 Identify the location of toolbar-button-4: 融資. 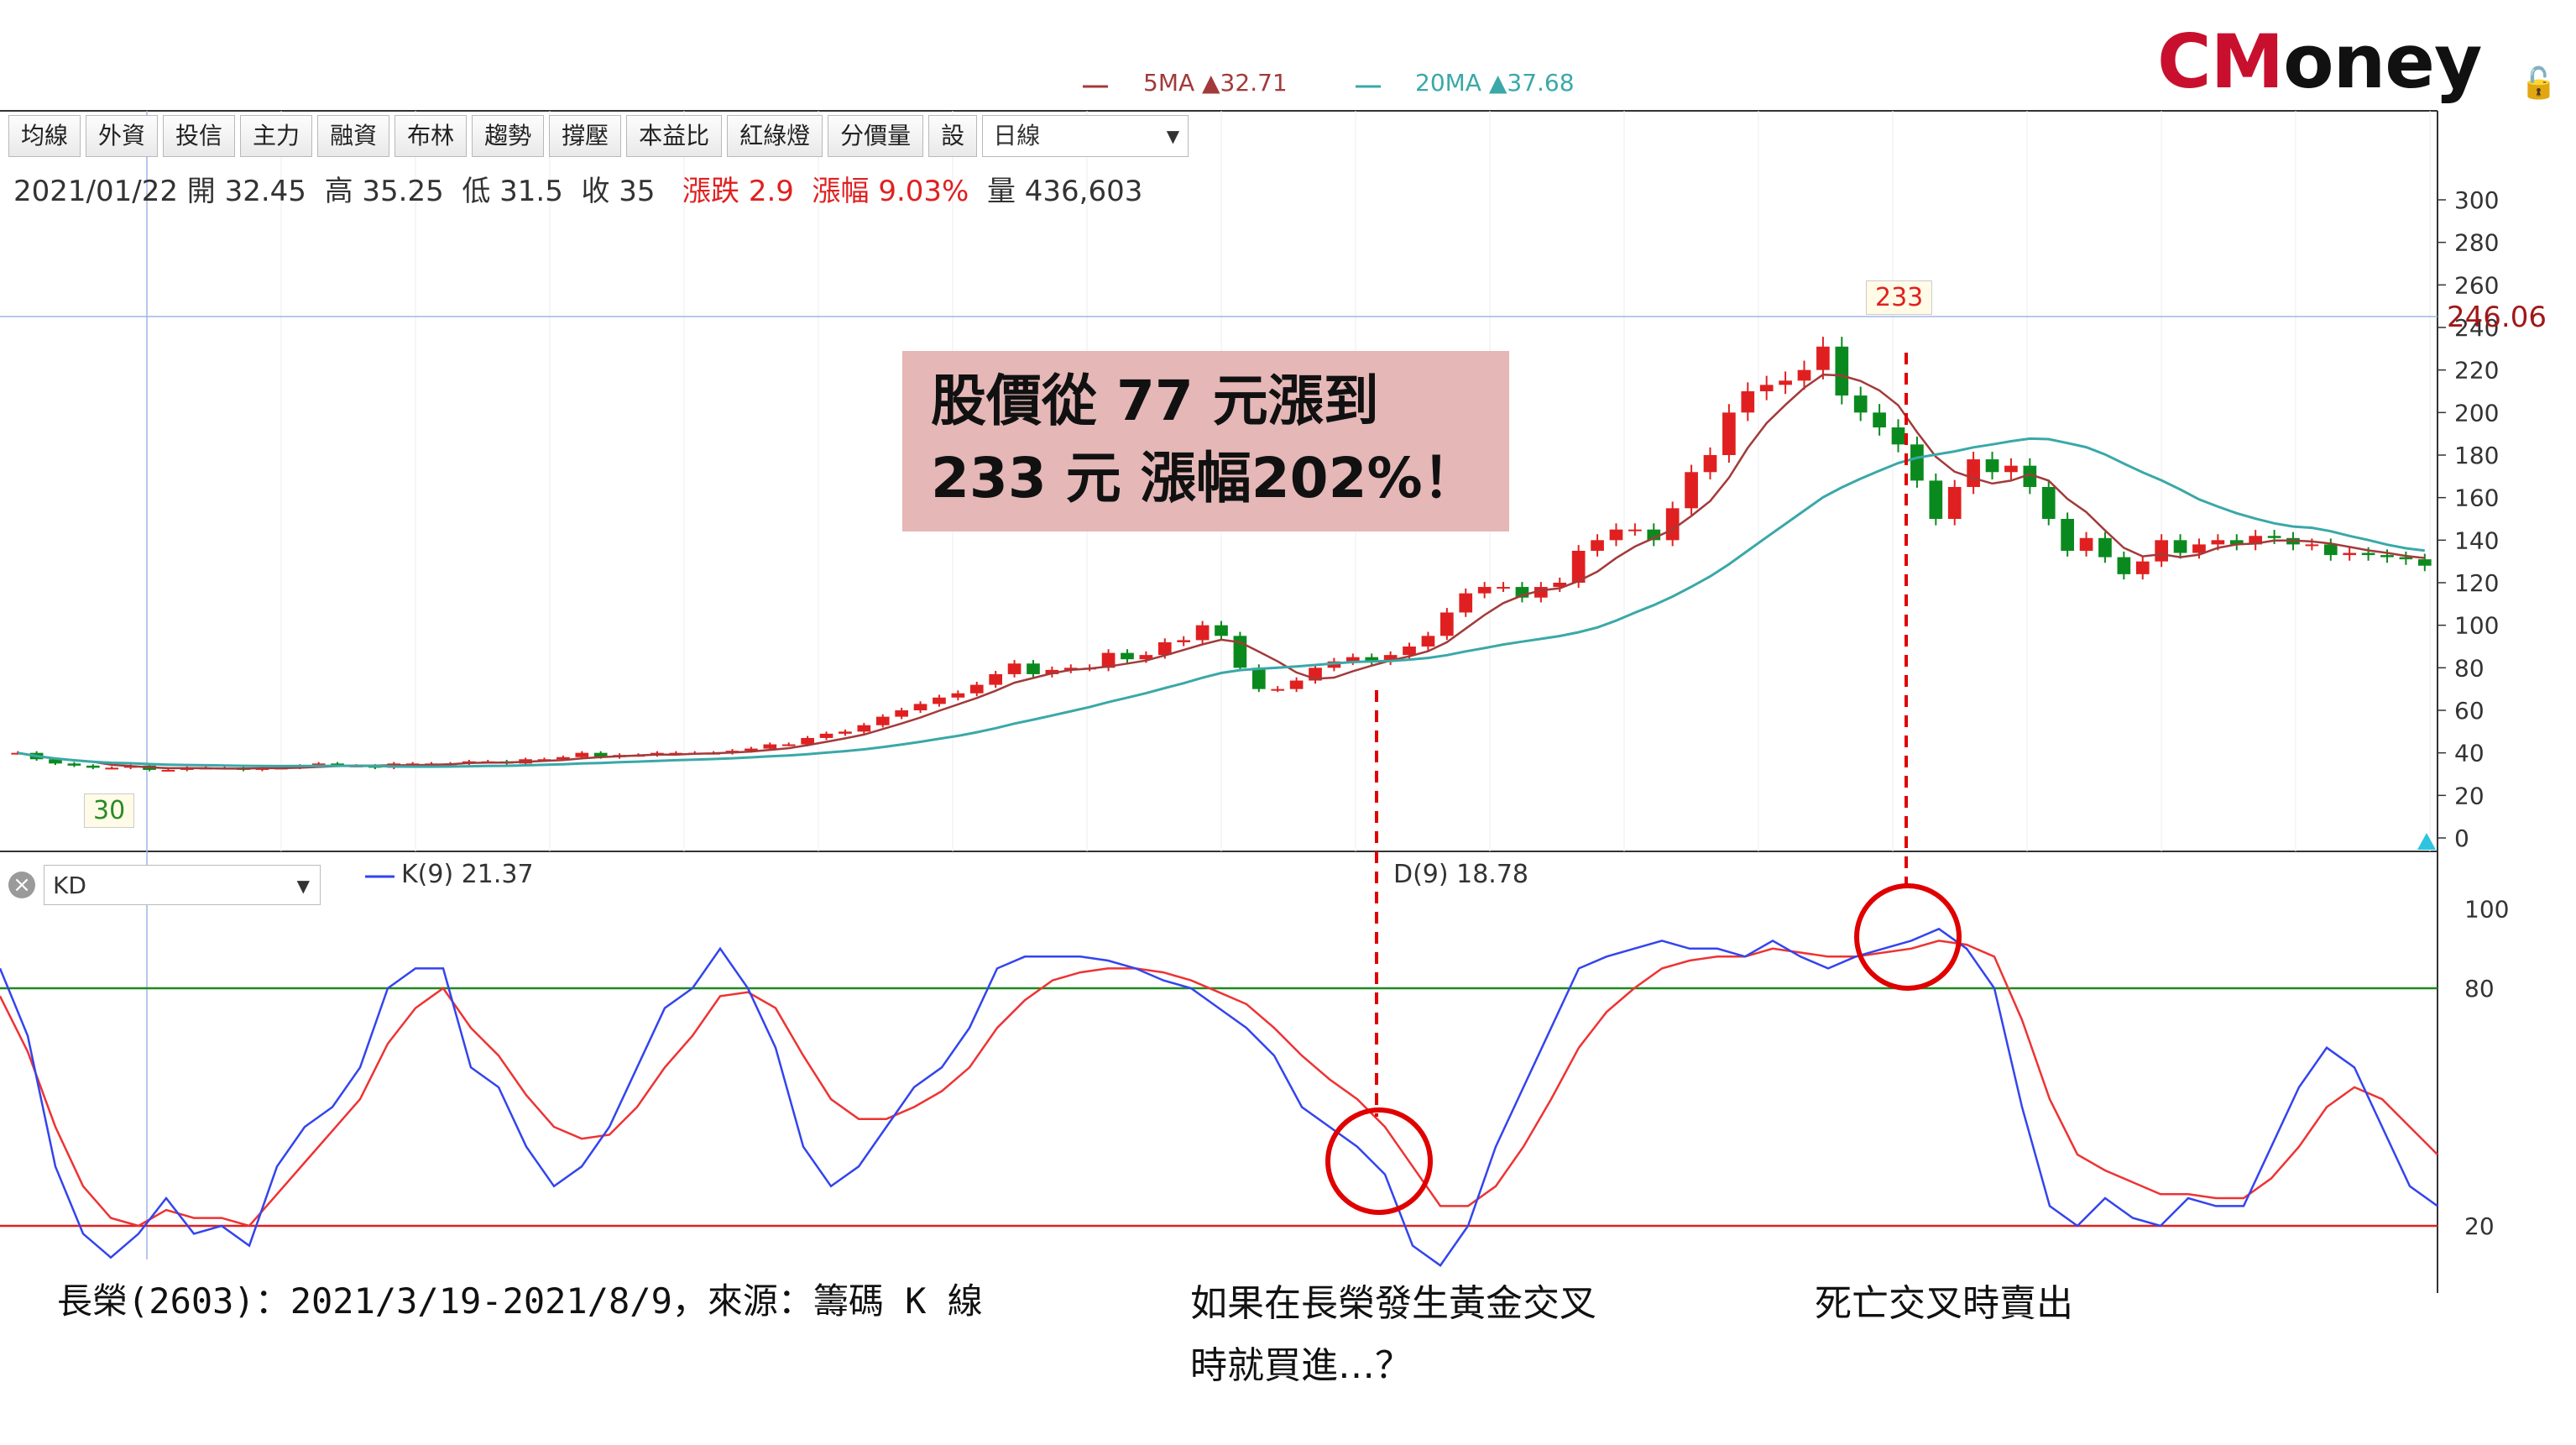
(353, 136).